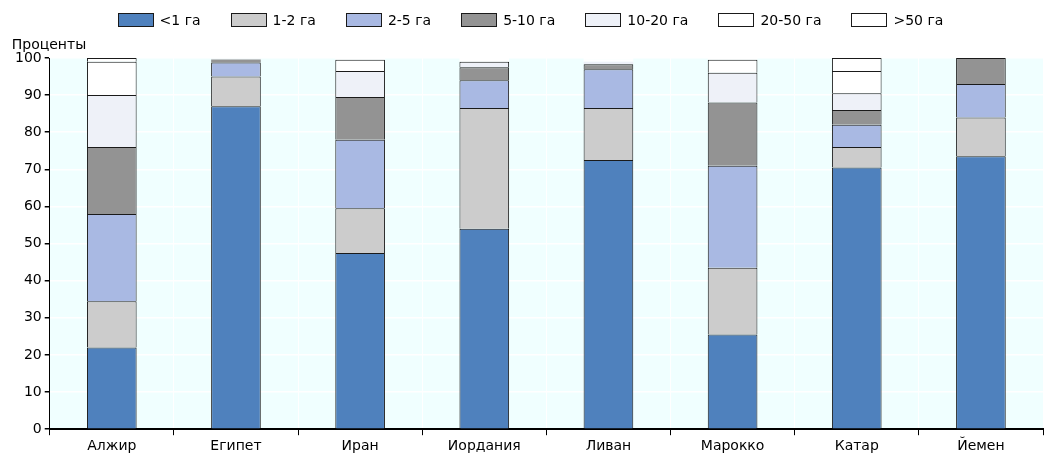  Describe the element at coordinates (658, 20) in the screenshot. I see `text: 10-20 га` at that location.